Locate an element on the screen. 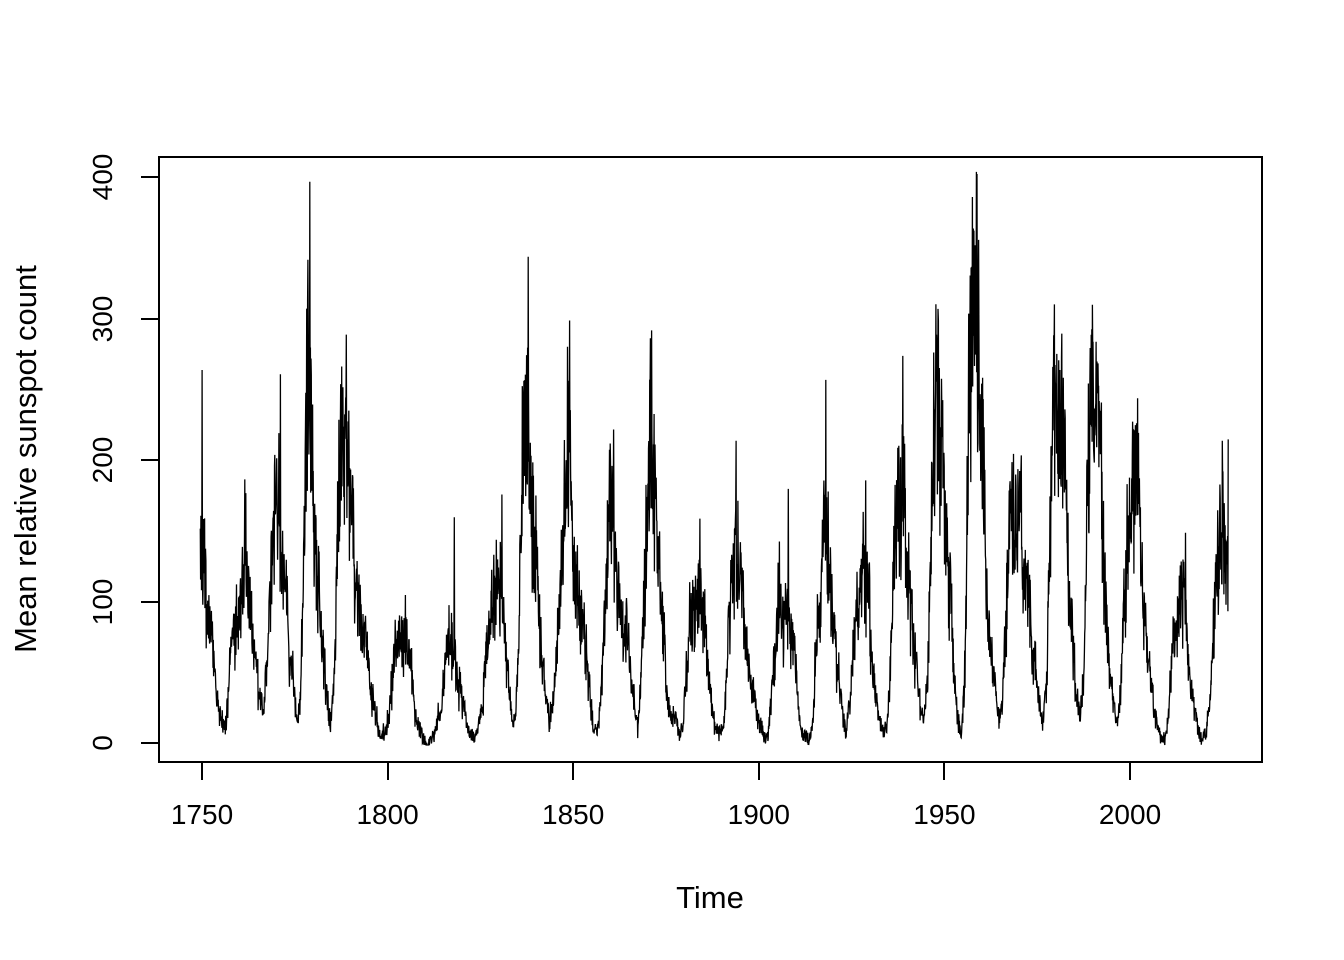  y-axis-tick-label: 0 is located at coordinates (102, 743).